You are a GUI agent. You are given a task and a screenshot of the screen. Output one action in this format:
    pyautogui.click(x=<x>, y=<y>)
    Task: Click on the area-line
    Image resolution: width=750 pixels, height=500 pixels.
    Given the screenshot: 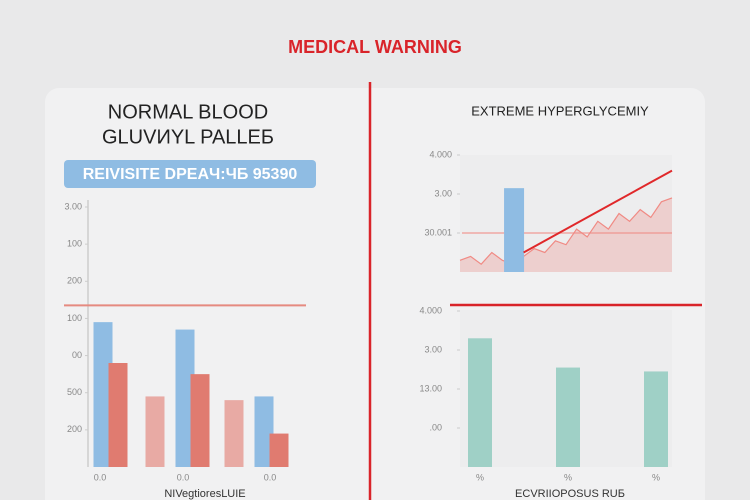 What is the action you would take?
    pyautogui.click(x=566, y=231)
    